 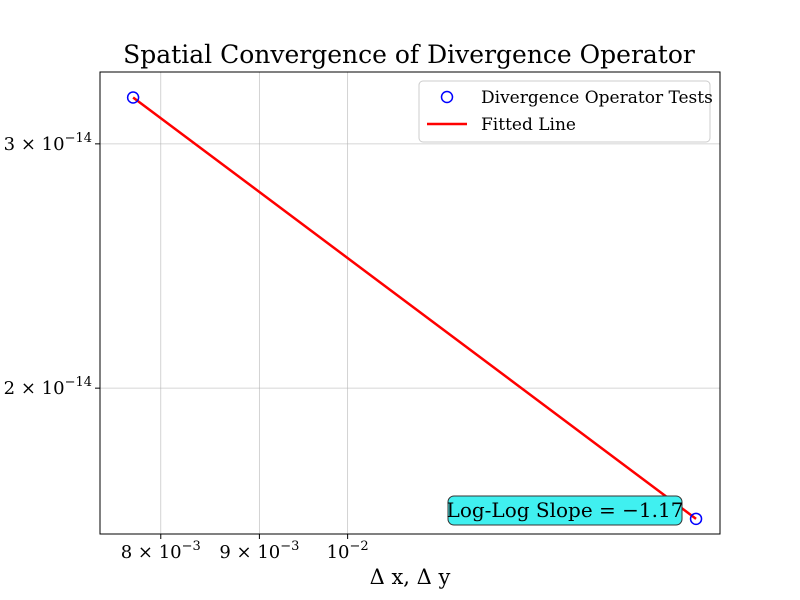 What do you see at coordinates (447, 97) in the screenshot?
I see `legend-marker-divergence-tests` at bounding box center [447, 97].